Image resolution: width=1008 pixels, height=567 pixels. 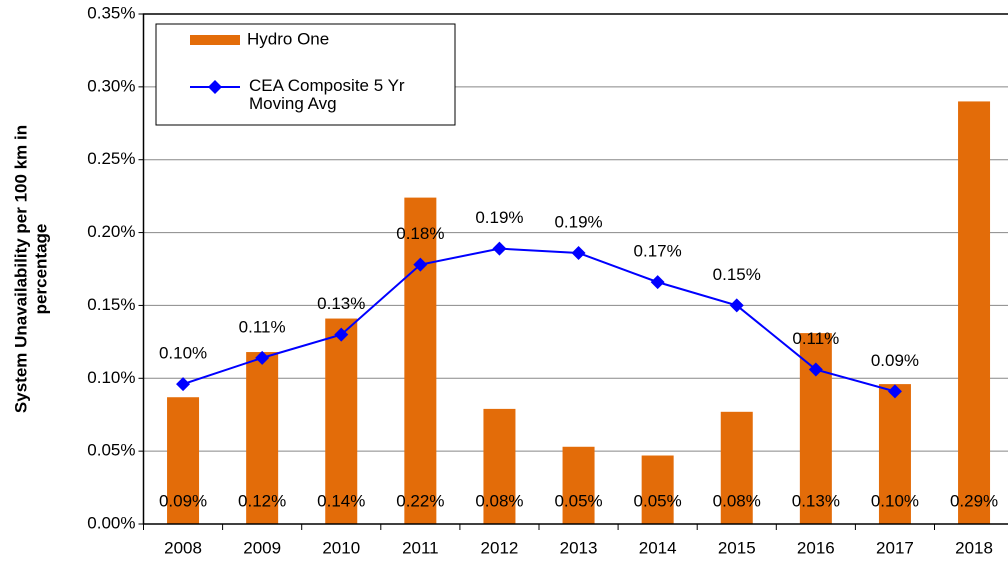 What do you see at coordinates (974, 500) in the screenshot?
I see `data-label: 0.29%` at bounding box center [974, 500].